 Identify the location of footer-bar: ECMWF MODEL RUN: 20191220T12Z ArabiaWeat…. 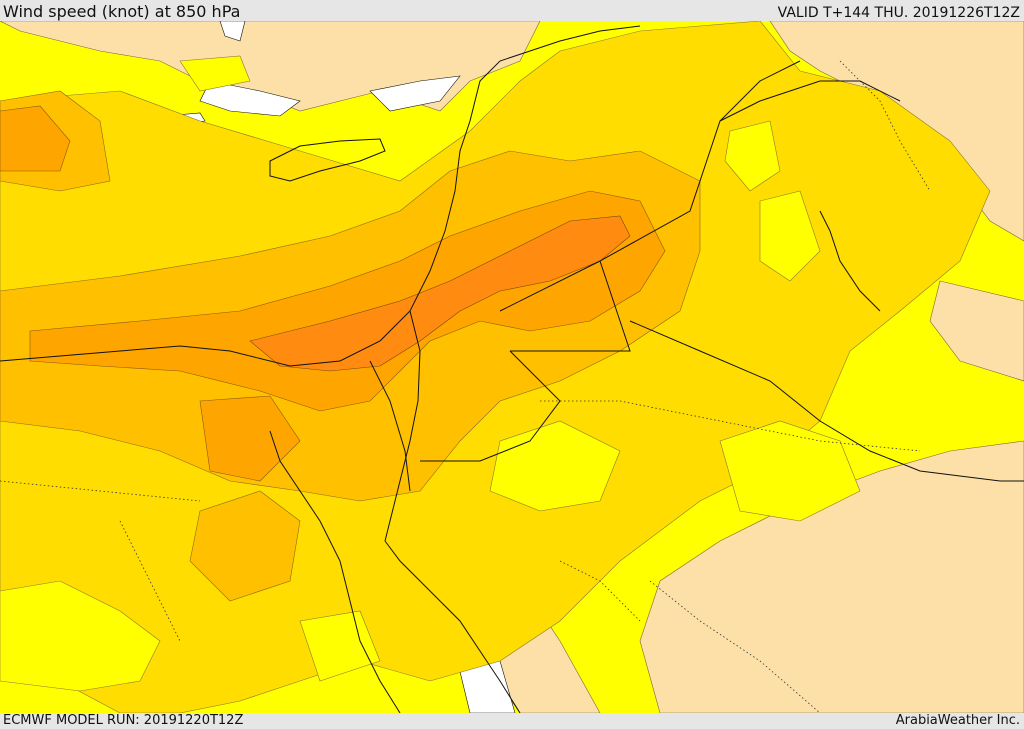
(512, 721).